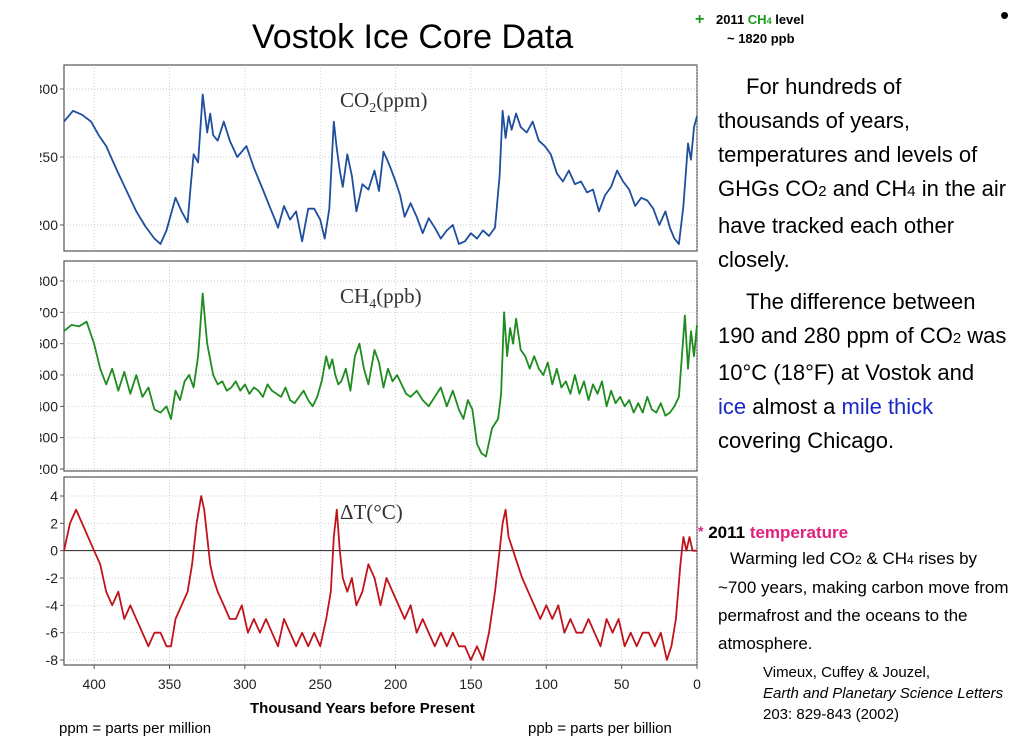 The image size is (1023, 744). I want to click on x-tick-label: 200, so click(396, 684).